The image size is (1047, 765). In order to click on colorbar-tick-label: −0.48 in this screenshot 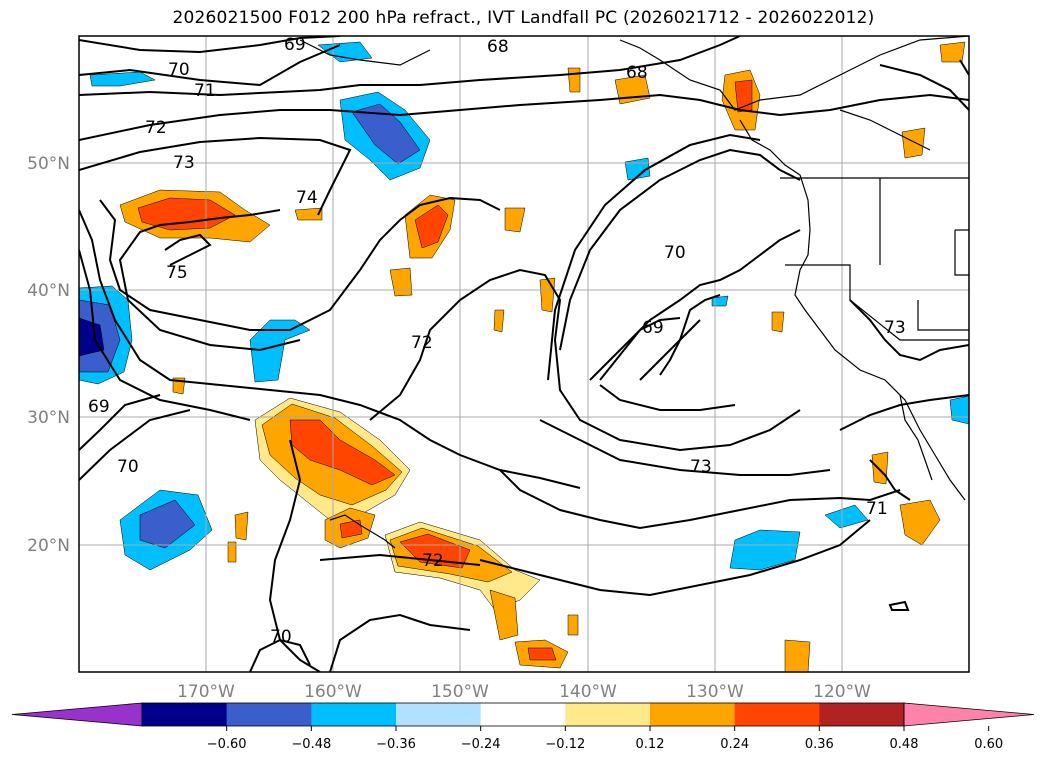, I will do `click(311, 744)`.